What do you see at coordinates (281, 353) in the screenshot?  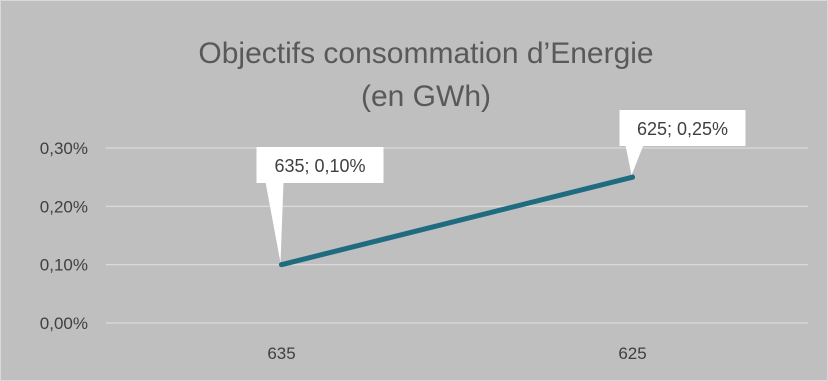 I see `x-tick-label: 635` at bounding box center [281, 353].